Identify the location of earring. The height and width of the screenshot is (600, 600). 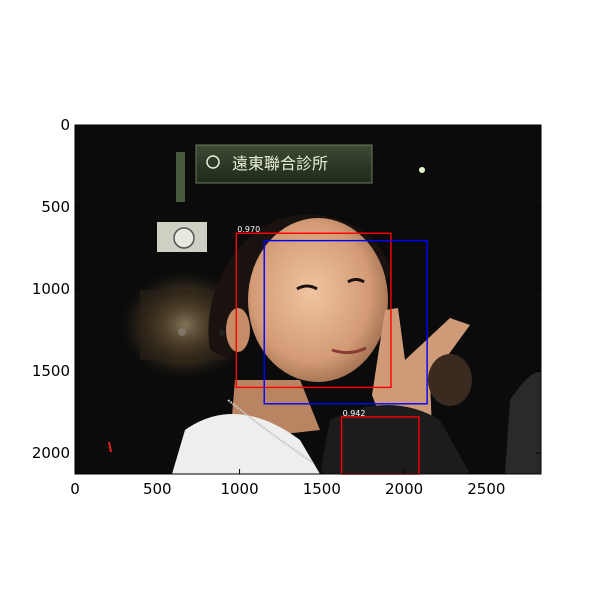
(222, 333).